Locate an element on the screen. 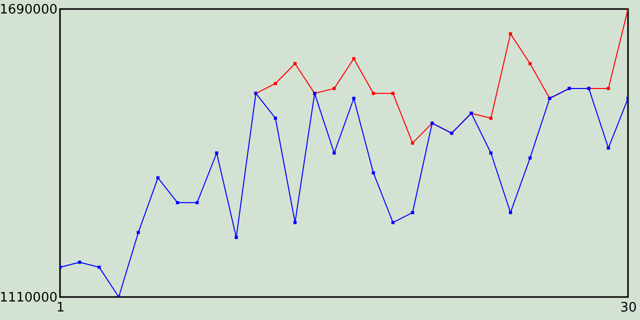  x-tick-label: 1 is located at coordinates (60, 308).